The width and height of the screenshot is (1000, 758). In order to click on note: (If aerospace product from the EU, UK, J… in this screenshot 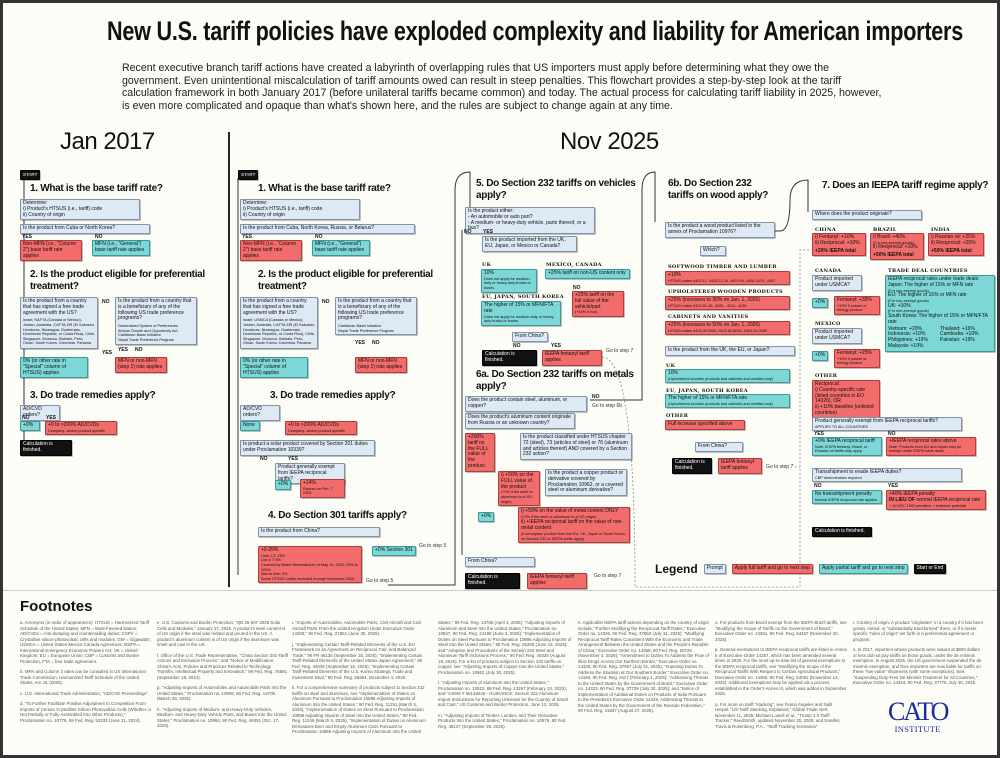, I will do `click(573, 536)`.